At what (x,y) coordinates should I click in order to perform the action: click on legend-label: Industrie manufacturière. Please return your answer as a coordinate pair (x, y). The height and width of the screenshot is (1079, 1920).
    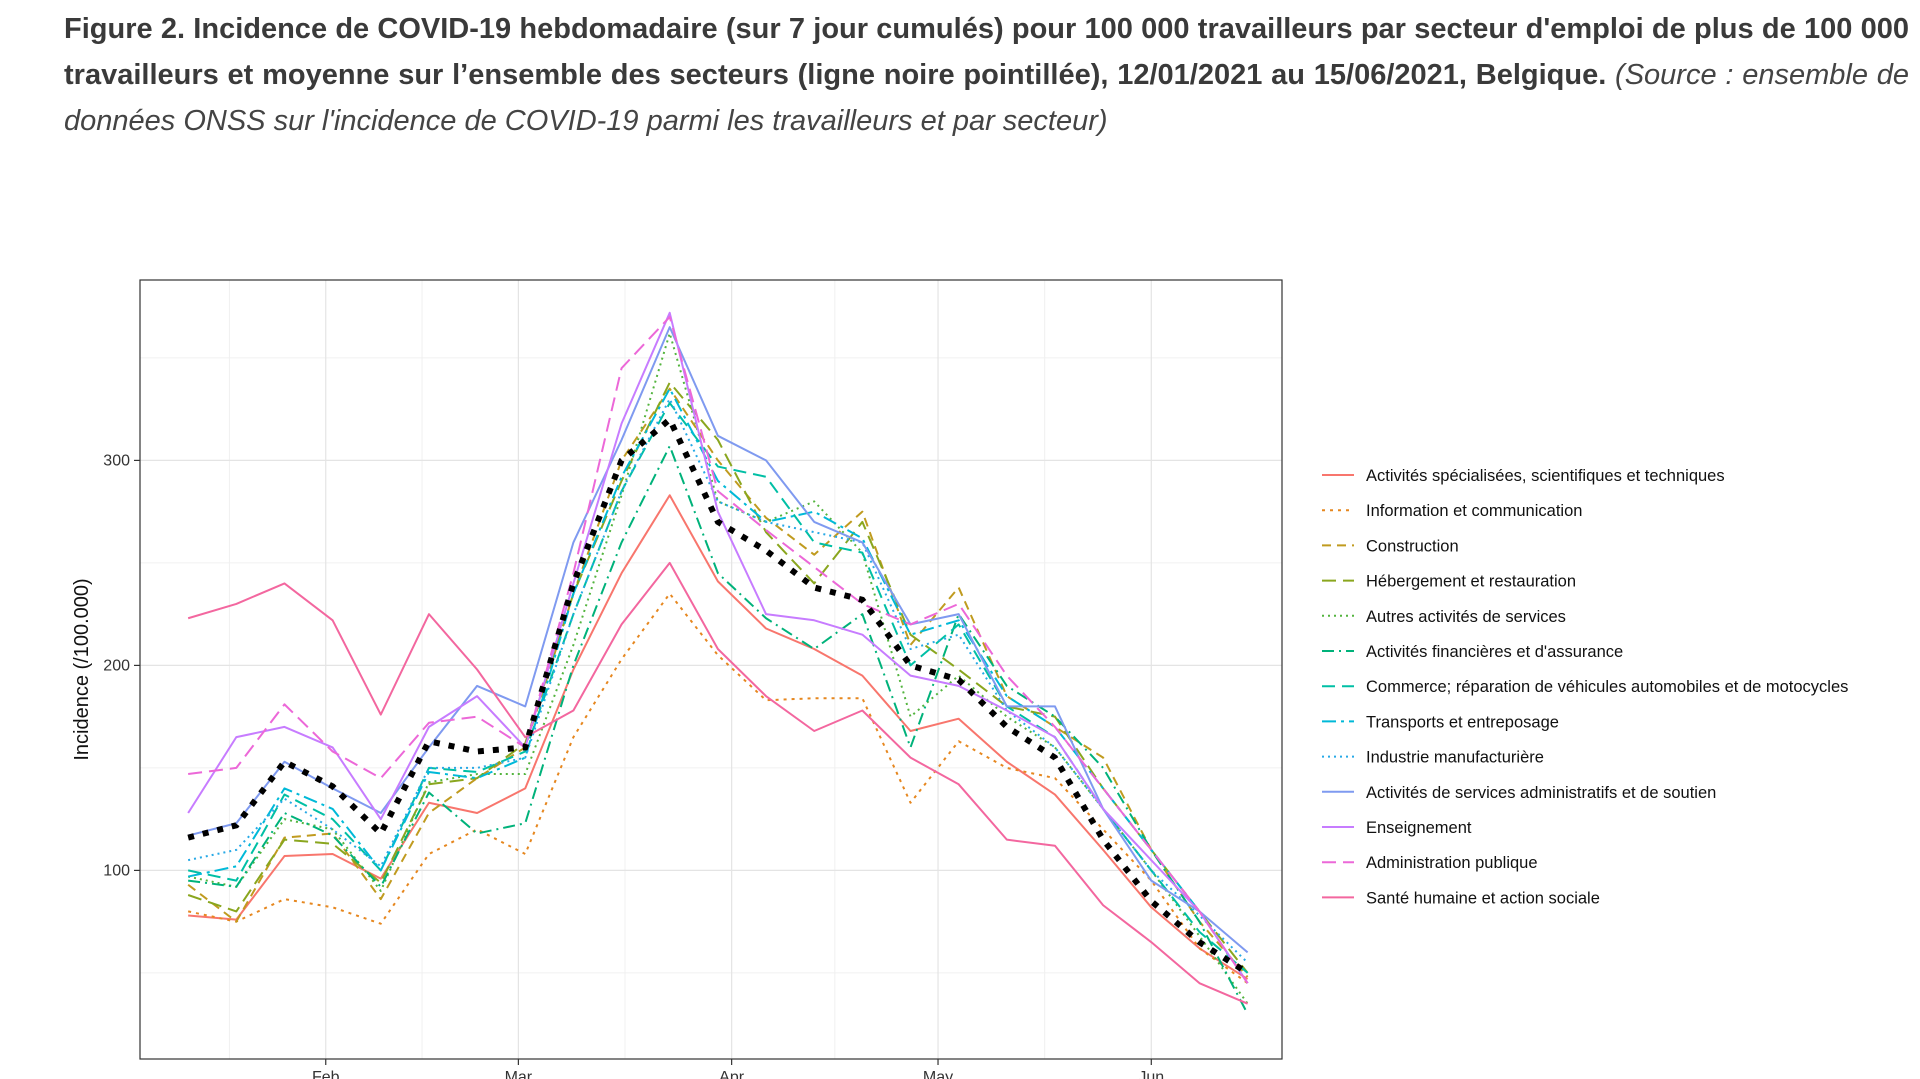
    Looking at the image, I should click on (1455, 758).